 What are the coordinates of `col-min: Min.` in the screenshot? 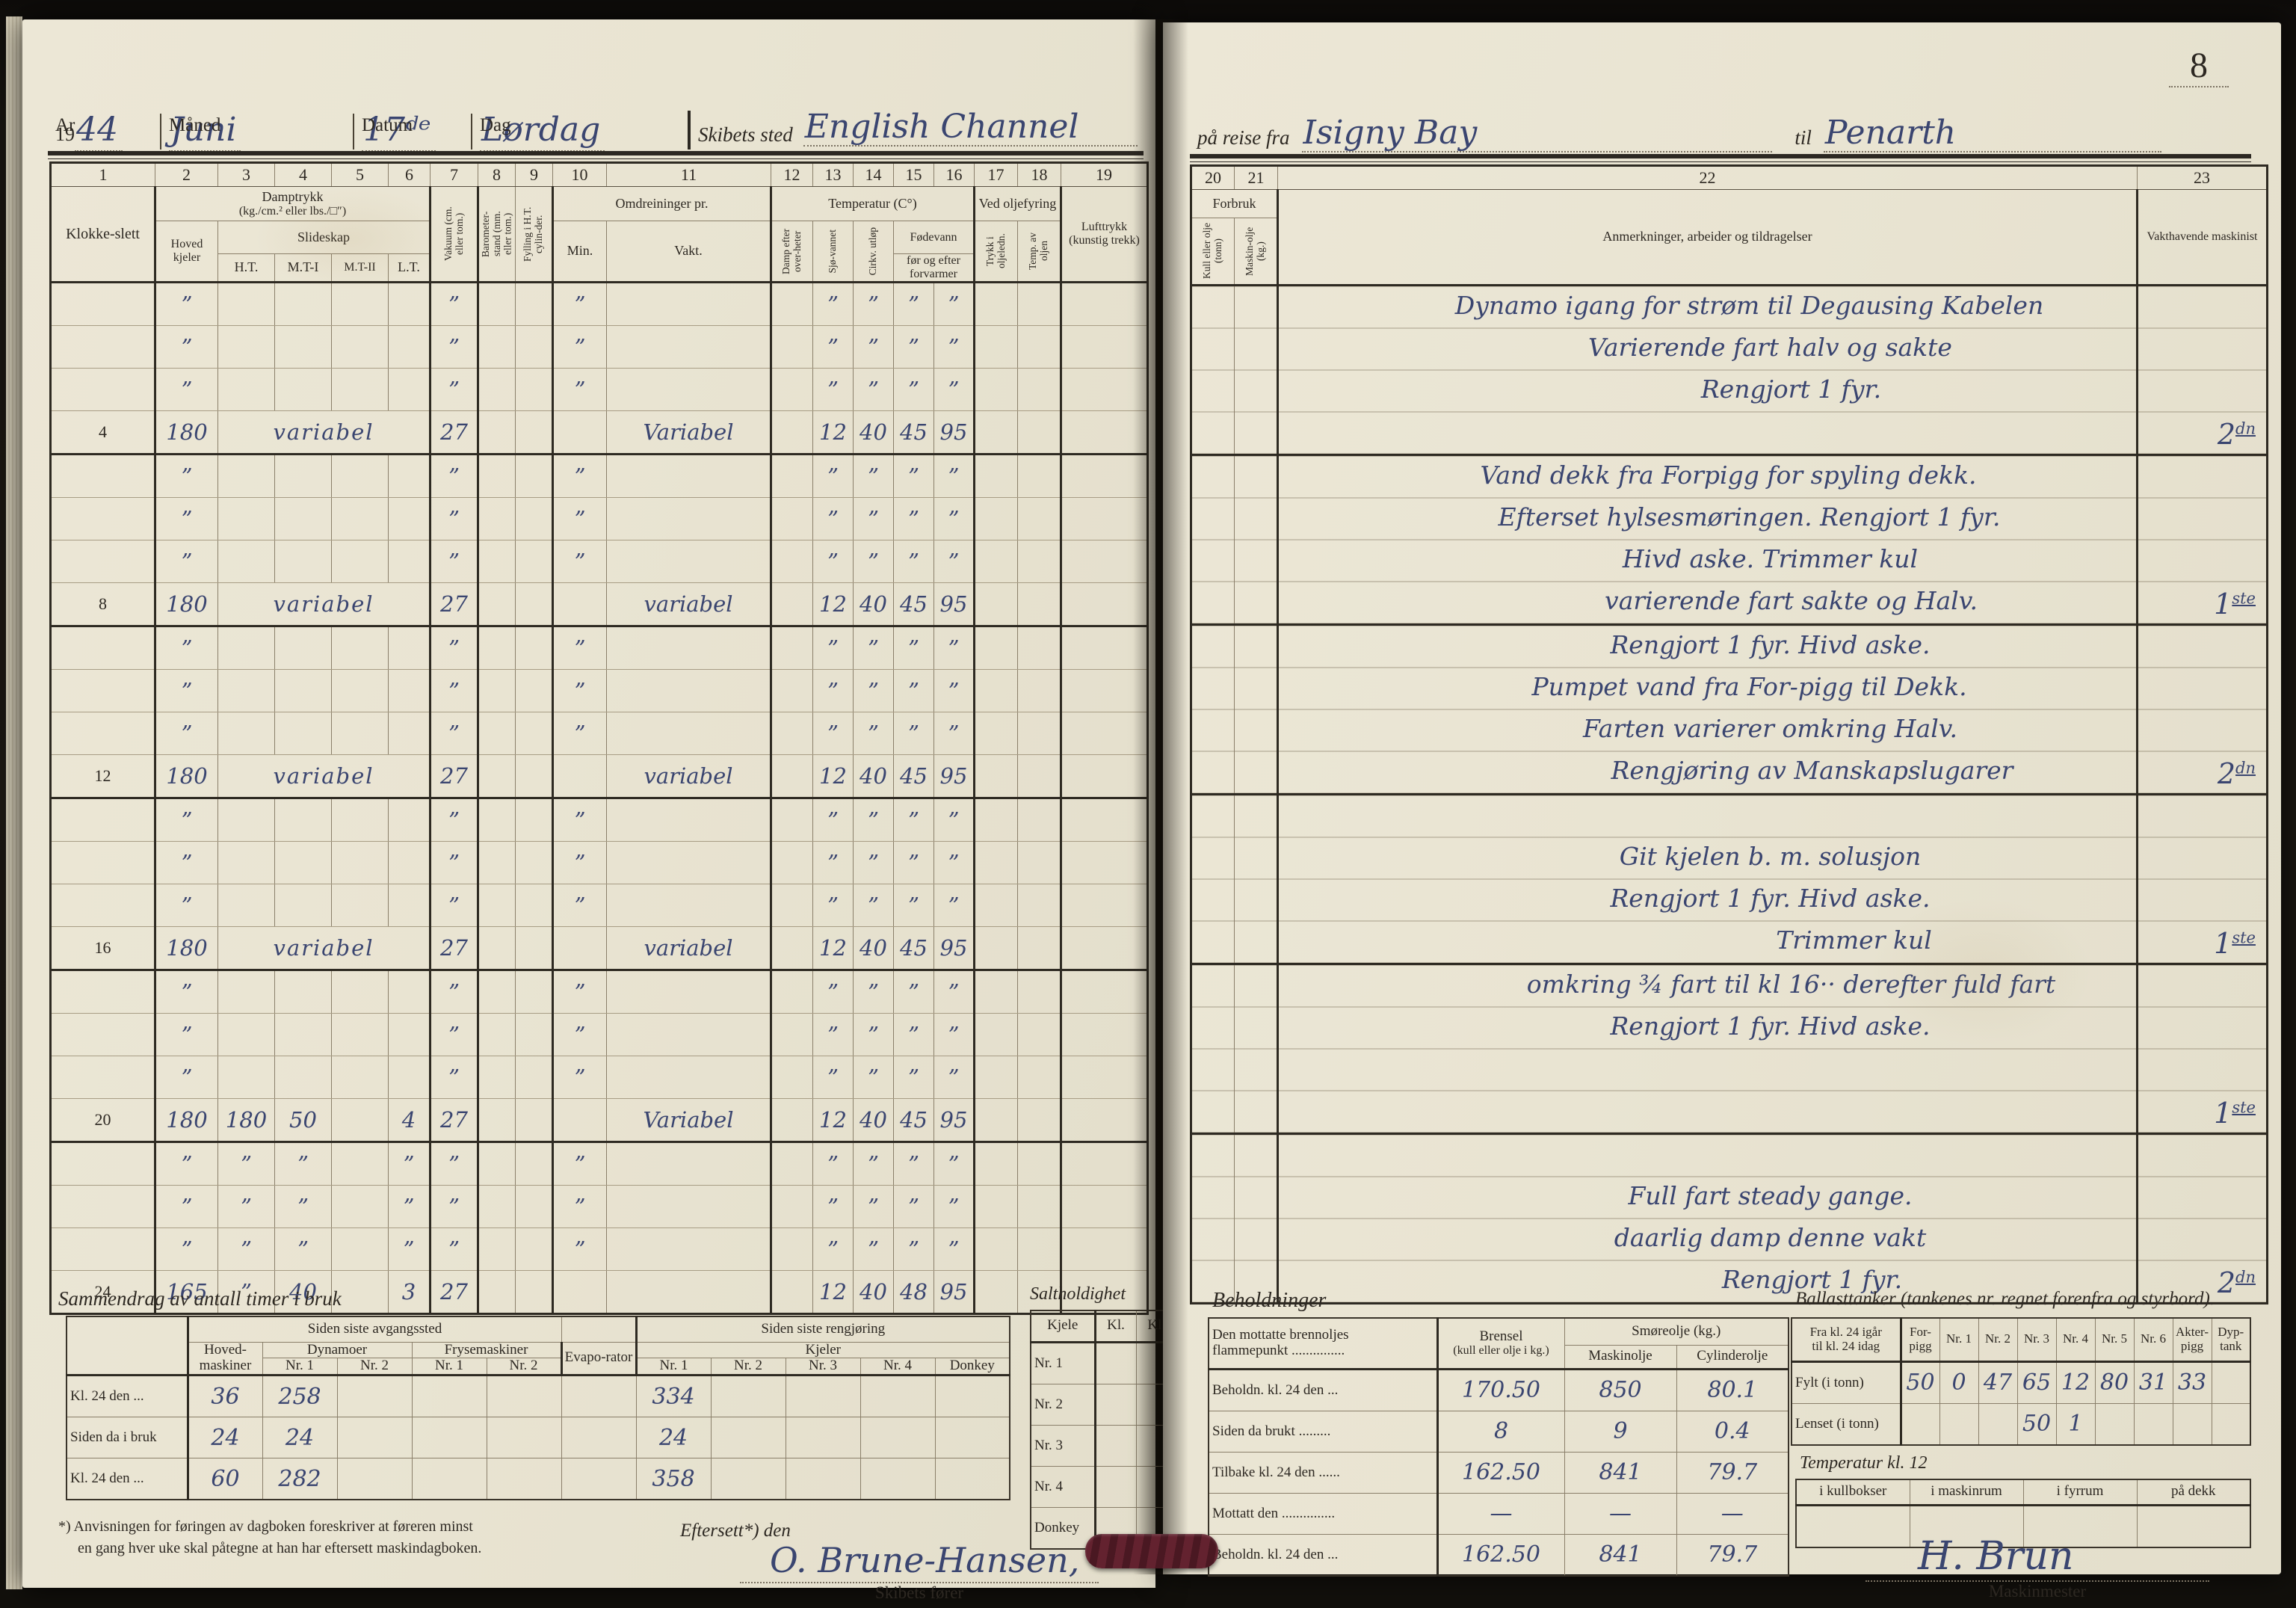 It's located at (580, 252).